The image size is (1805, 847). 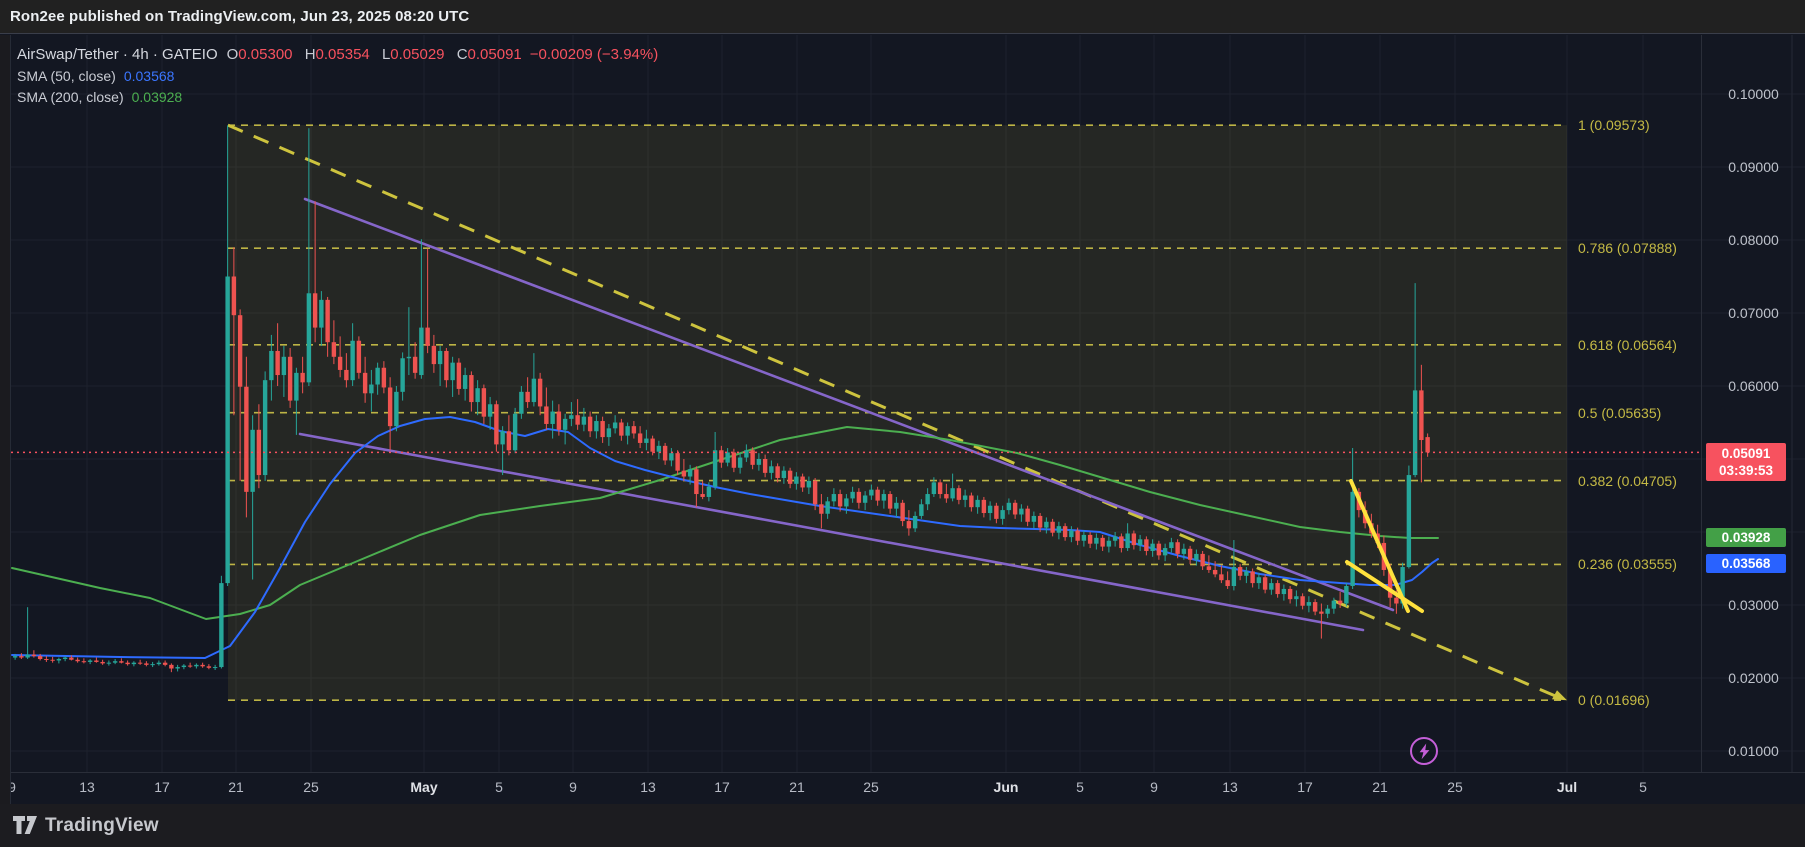 What do you see at coordinates (1627, 344) in the screenshot?
I see `fib-label: 0.618 (0.06564)` at bounding box center [1627, 344].